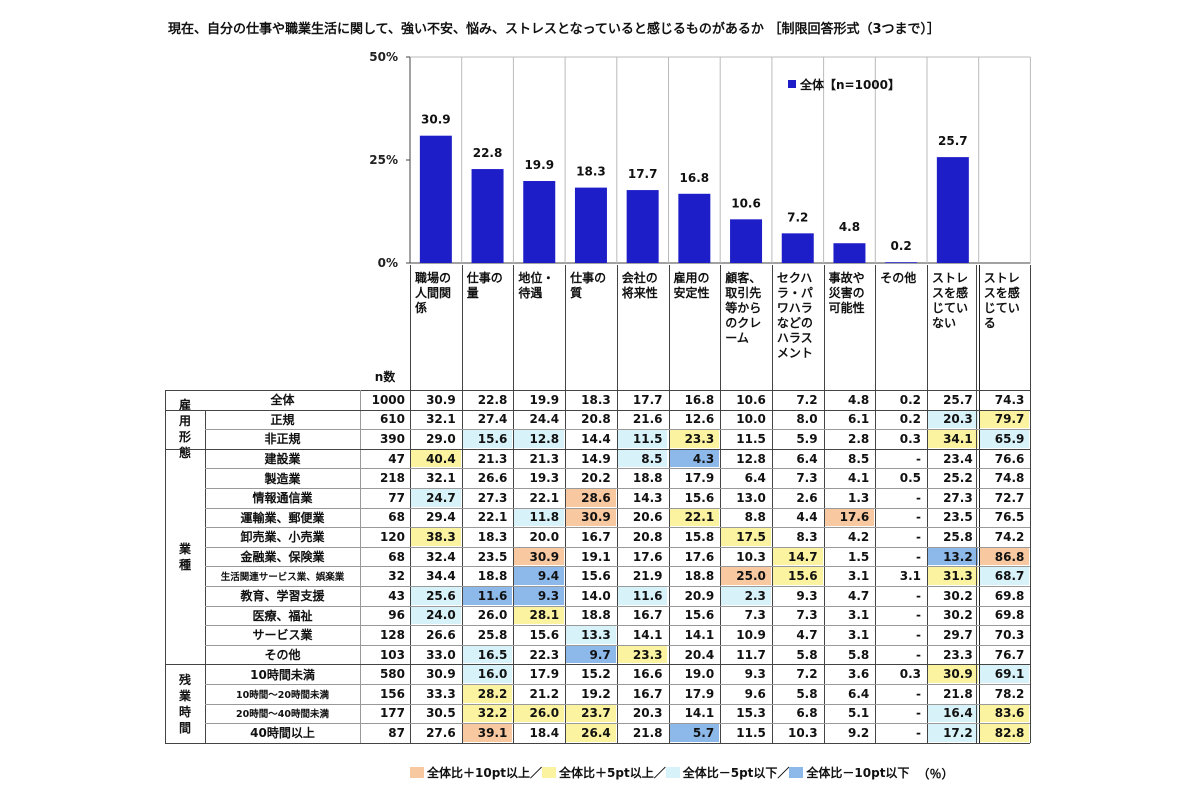  What do you see at coordinates (596, 438) in the screenshot?
I see `table-cell: 14.4` at bounding box center [596, 438].